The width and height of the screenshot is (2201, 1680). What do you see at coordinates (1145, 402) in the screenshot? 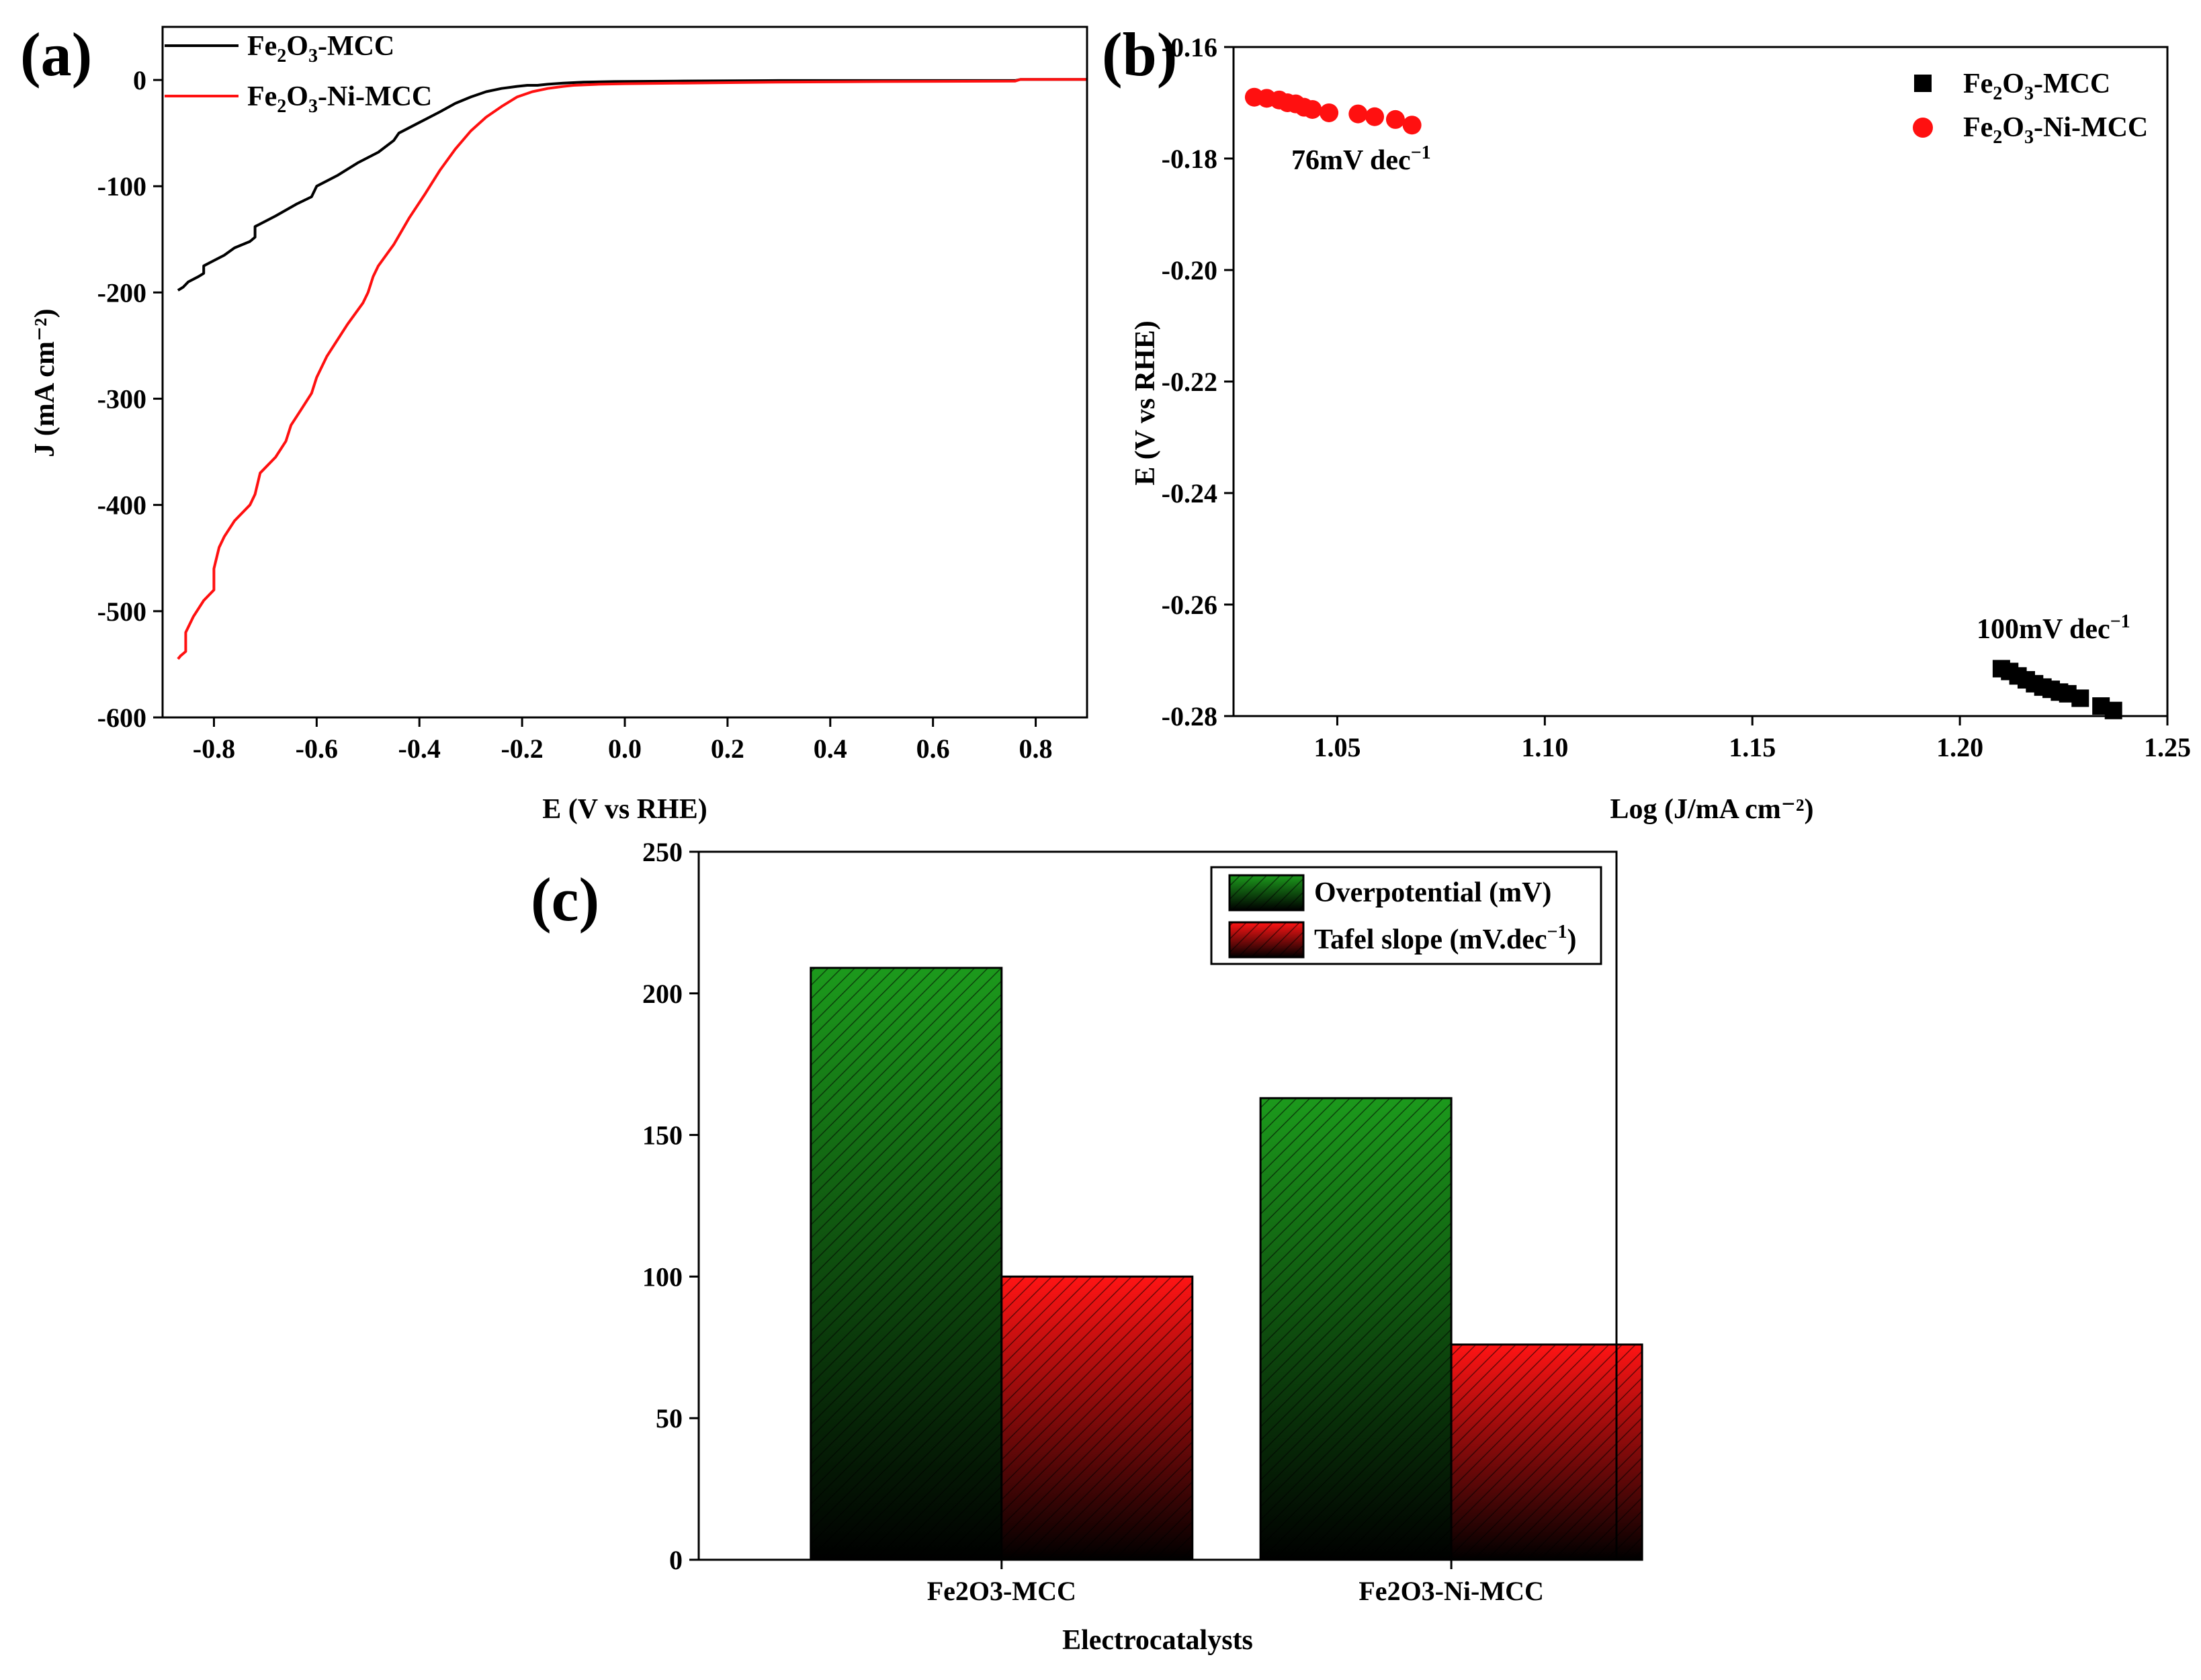
I see `panel-b-y-label: E (V vs RHE)` at bounding box center [1145, 402].